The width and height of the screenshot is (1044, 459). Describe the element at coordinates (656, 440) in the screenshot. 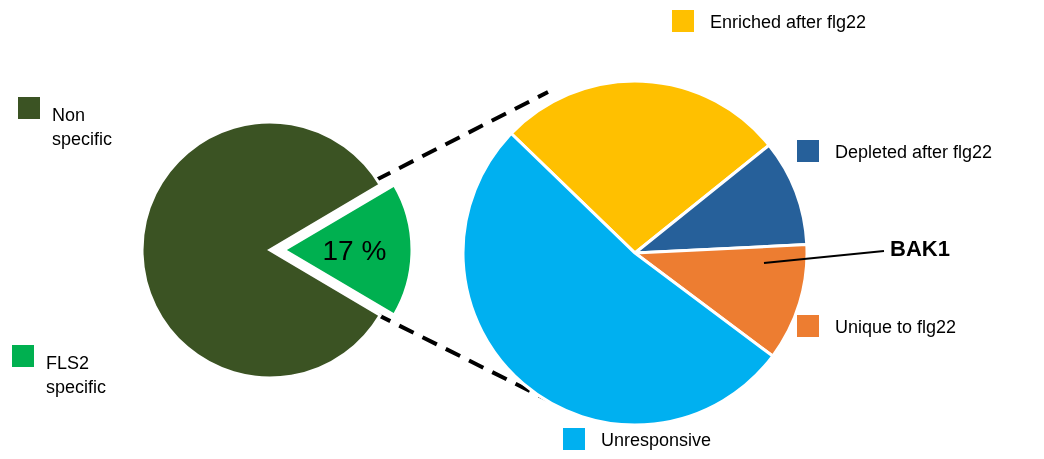

I see `legend-label: Unresponsive` at that location.